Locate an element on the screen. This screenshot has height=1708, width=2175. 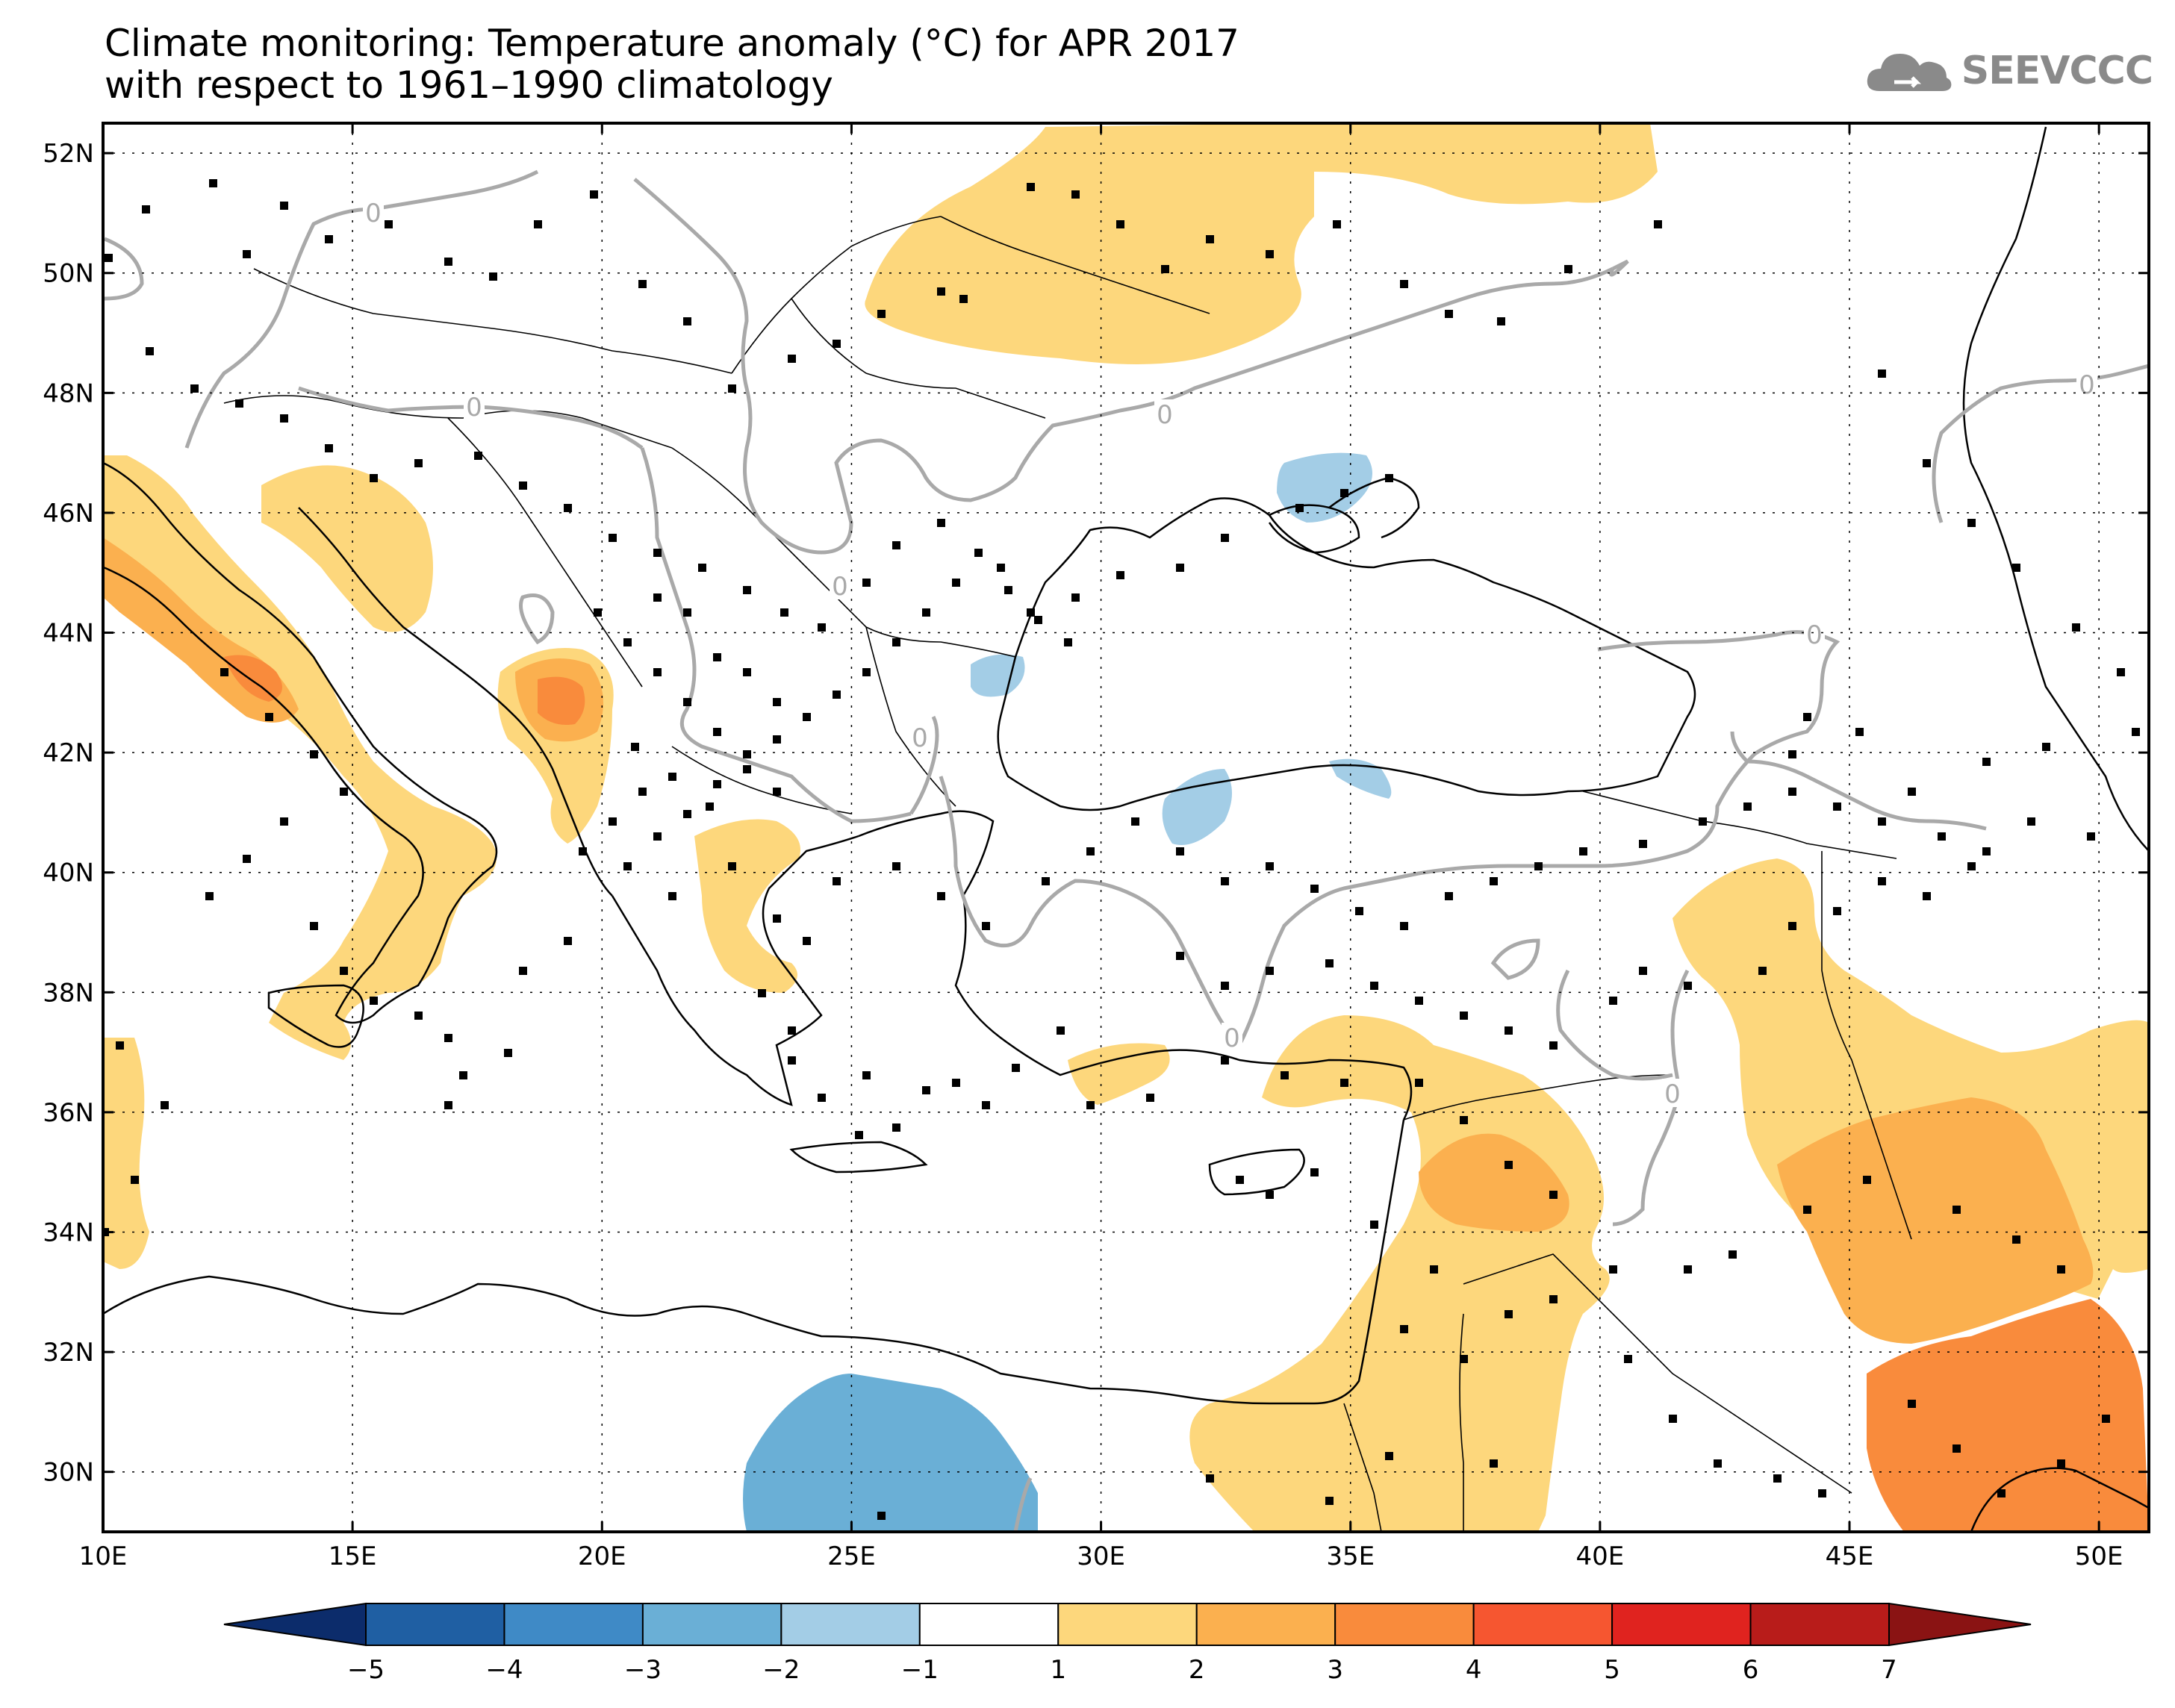
lat-label: 44N is located at coordinates (68, 634).